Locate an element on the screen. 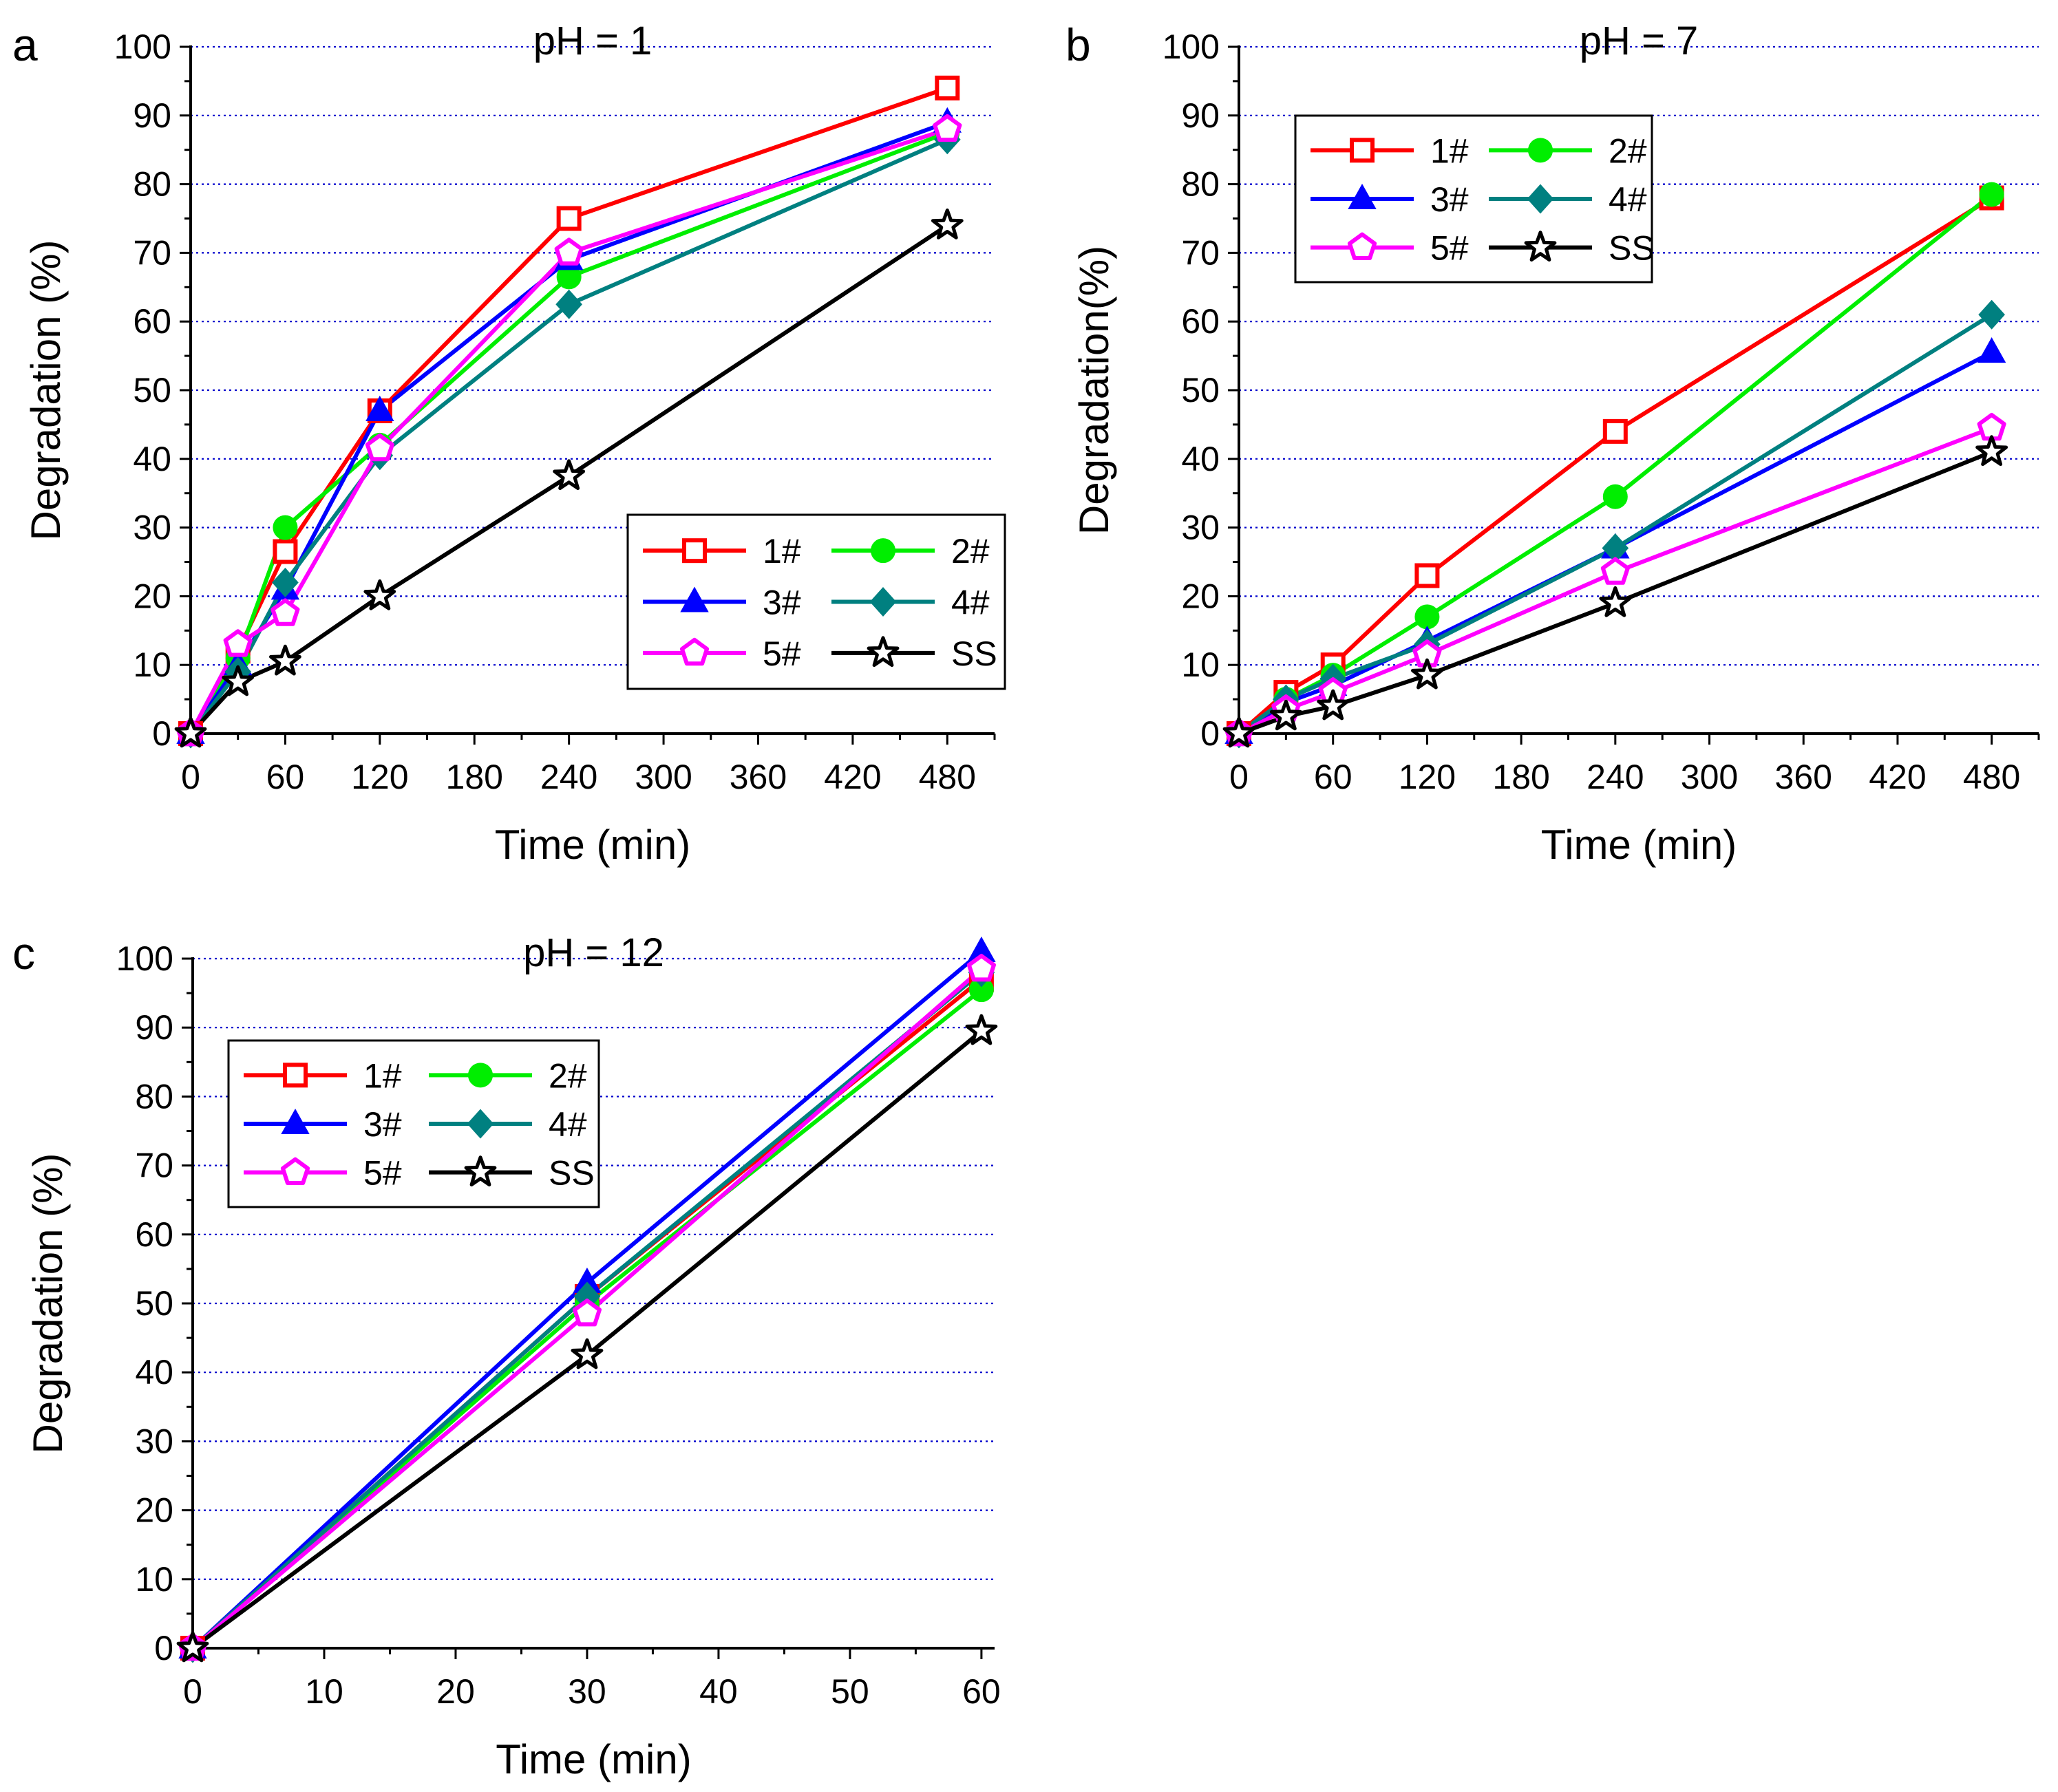  x-tick-label: 480 is located at coordinates (1991, 777).